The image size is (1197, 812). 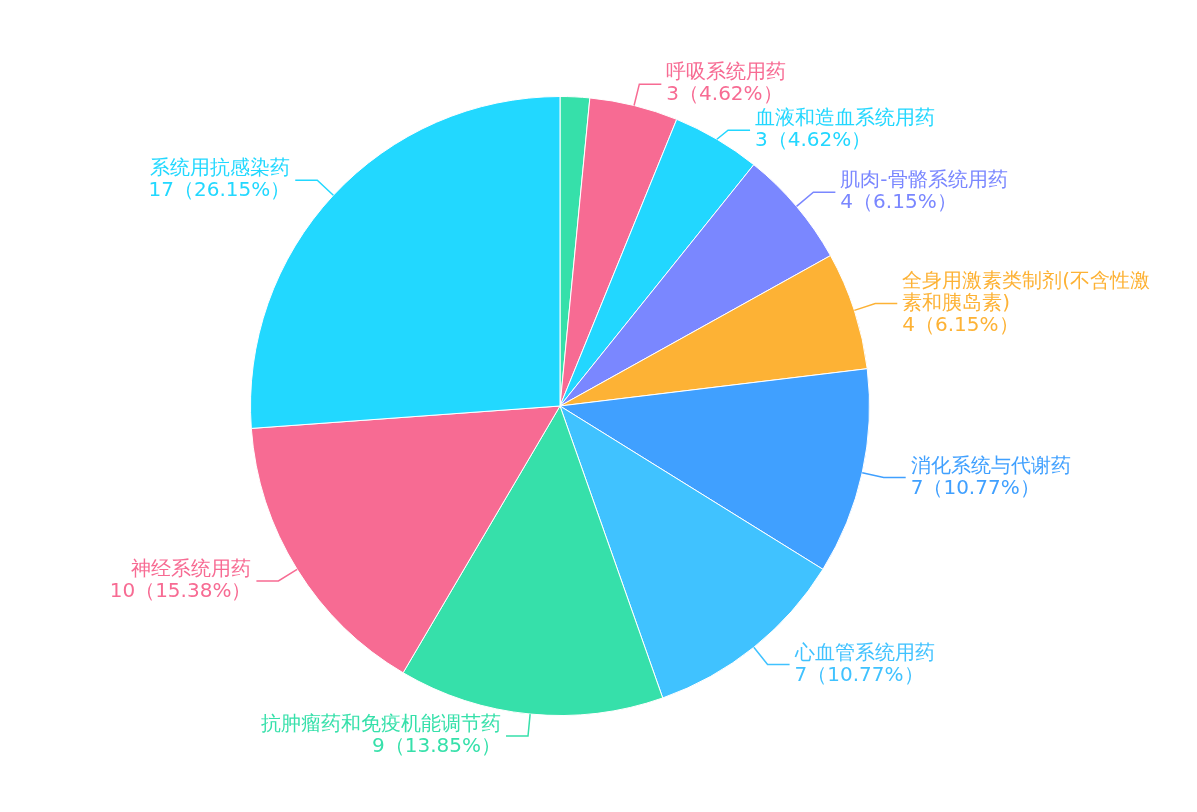 I want to click on data-label: 17（26.15%）, so click(x=219, y=189).